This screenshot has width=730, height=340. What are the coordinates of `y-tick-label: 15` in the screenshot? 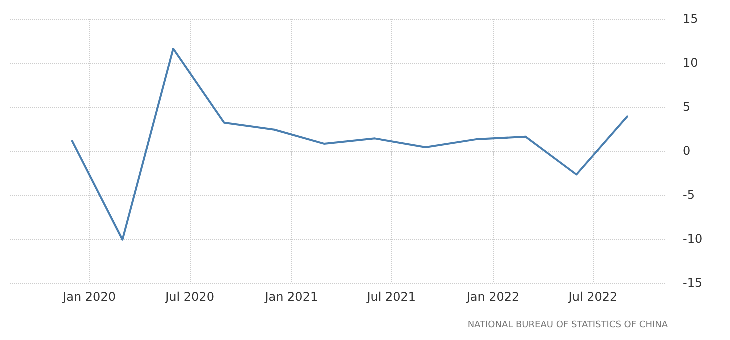 It's located at (690, 19).